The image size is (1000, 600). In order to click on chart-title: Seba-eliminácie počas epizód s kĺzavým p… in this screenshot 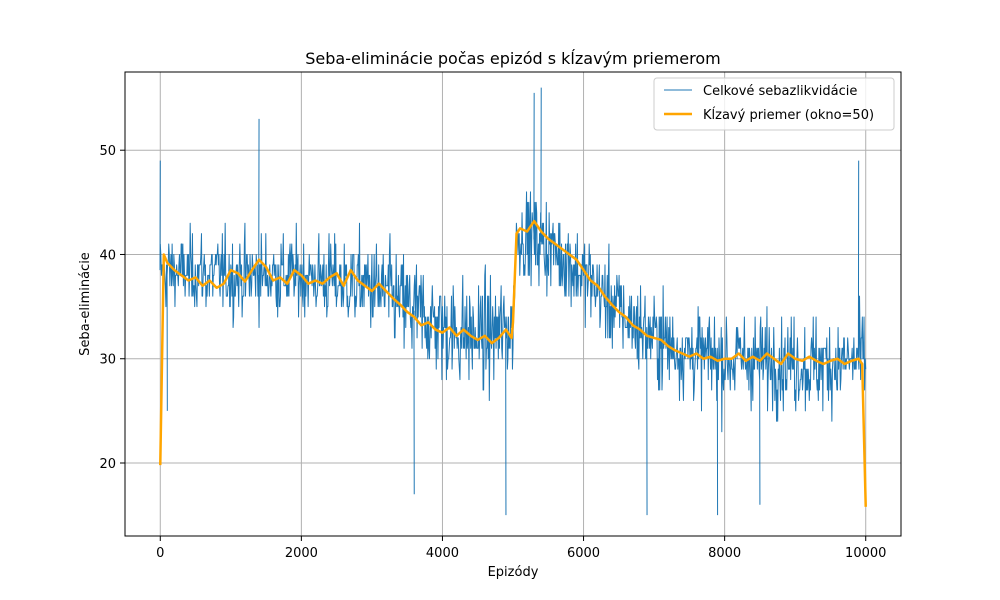, I will do `click(512, 58)`.